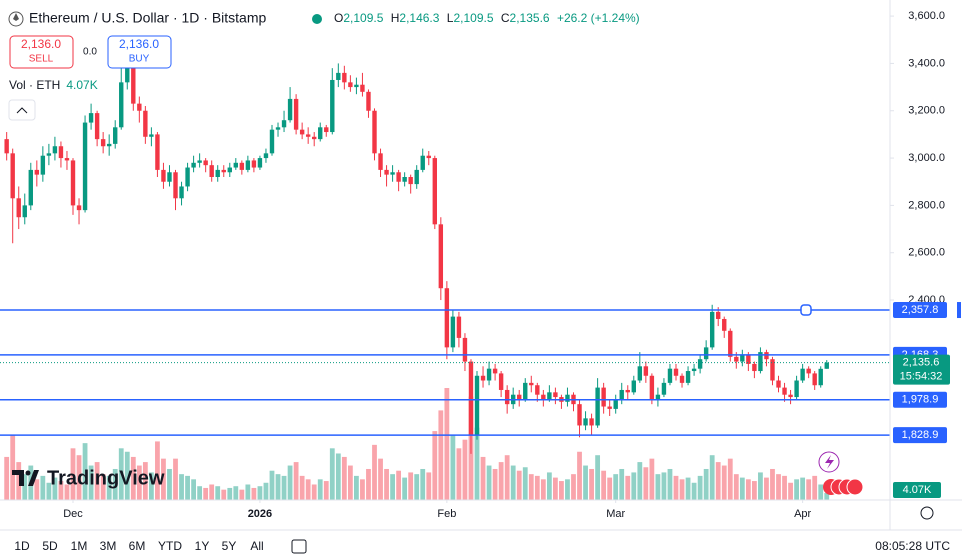 The width and height of the screenshot is (962, 558). Describe the element at coordinates (22, 110) in the screenshot. I see `collapse-button` at that location.